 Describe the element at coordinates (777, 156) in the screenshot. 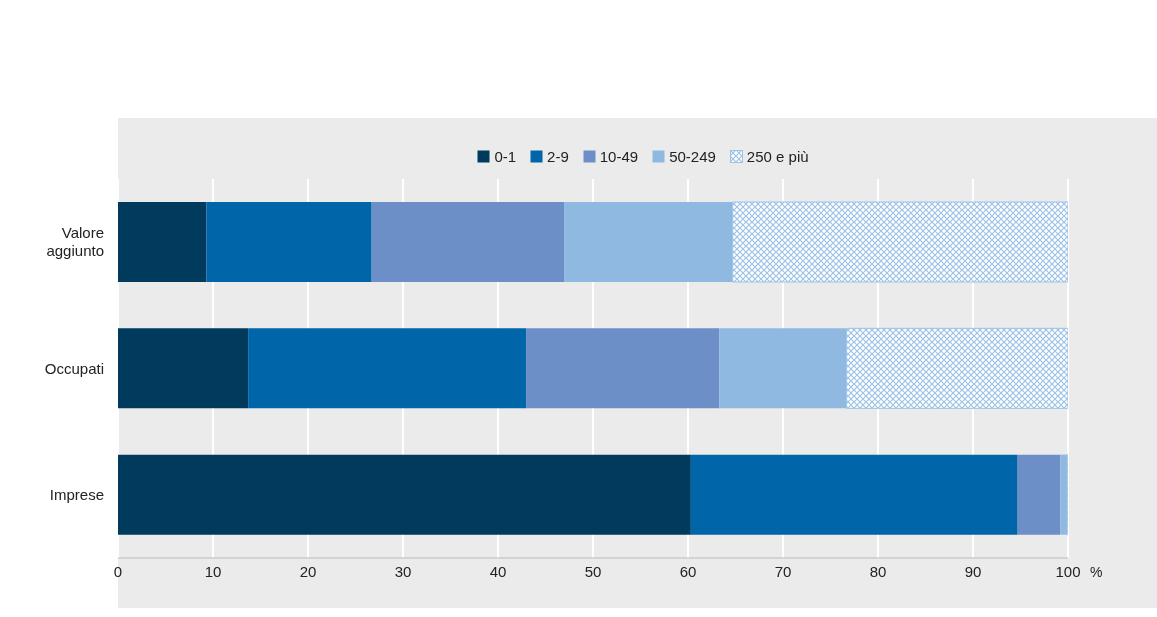

I see `legend-label: 250 e più` at that location.